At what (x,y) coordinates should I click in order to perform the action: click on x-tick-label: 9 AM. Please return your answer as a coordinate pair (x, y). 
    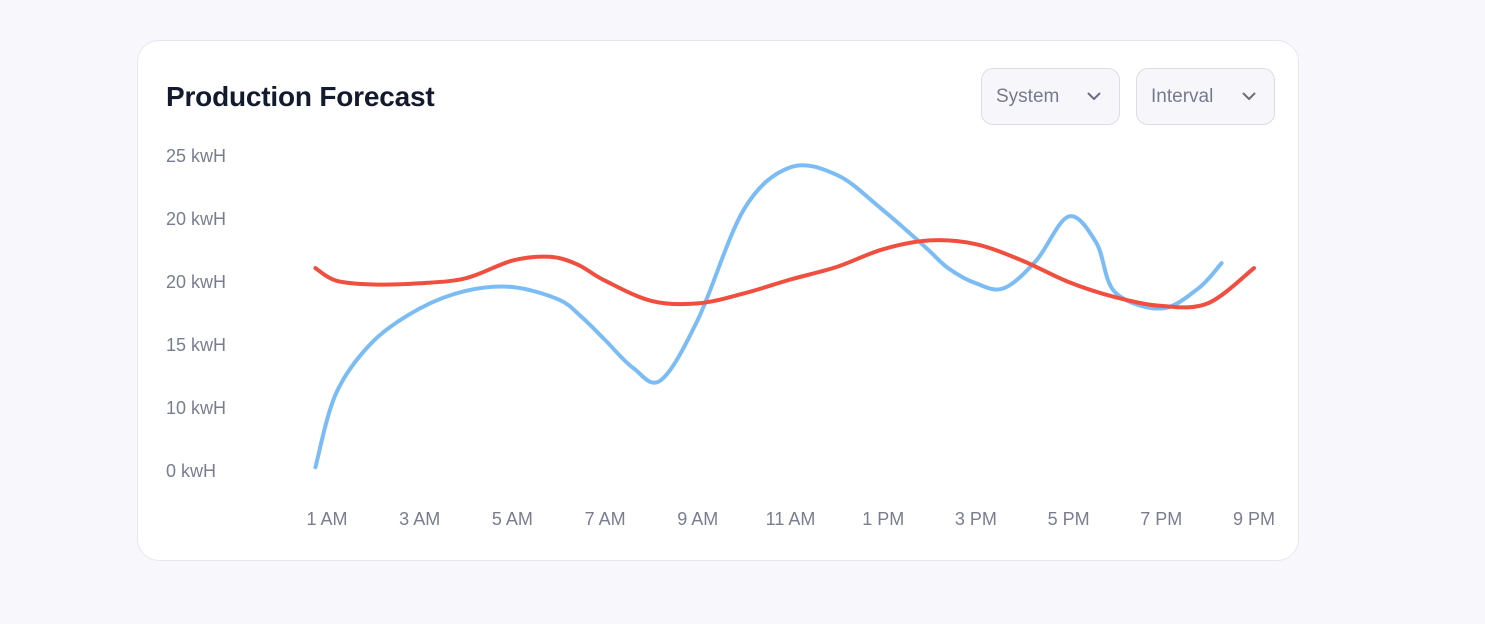
    Looking at the image, I should click on (697, 519).